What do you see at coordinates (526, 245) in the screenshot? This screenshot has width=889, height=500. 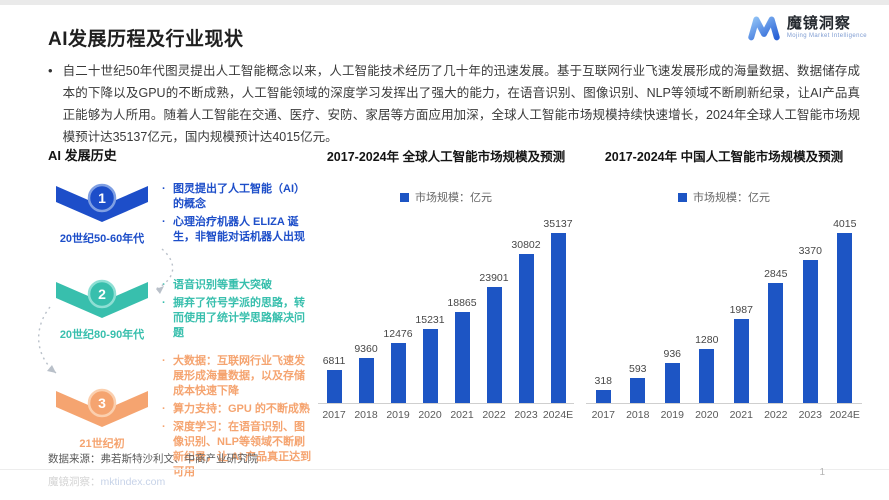 I see `bar-value-label: 30802` at bounding box center [526, 245].